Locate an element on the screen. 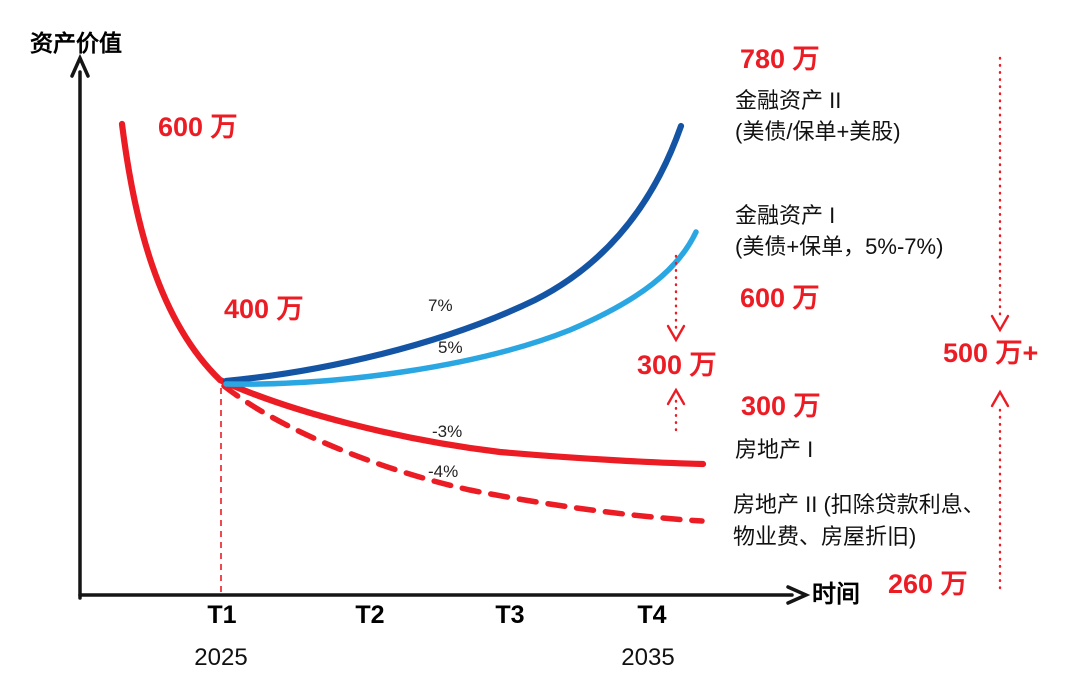 The width and height of the screenshot is (1080, 696). year-end-label: 2035 is located at coordinates (648, 657).